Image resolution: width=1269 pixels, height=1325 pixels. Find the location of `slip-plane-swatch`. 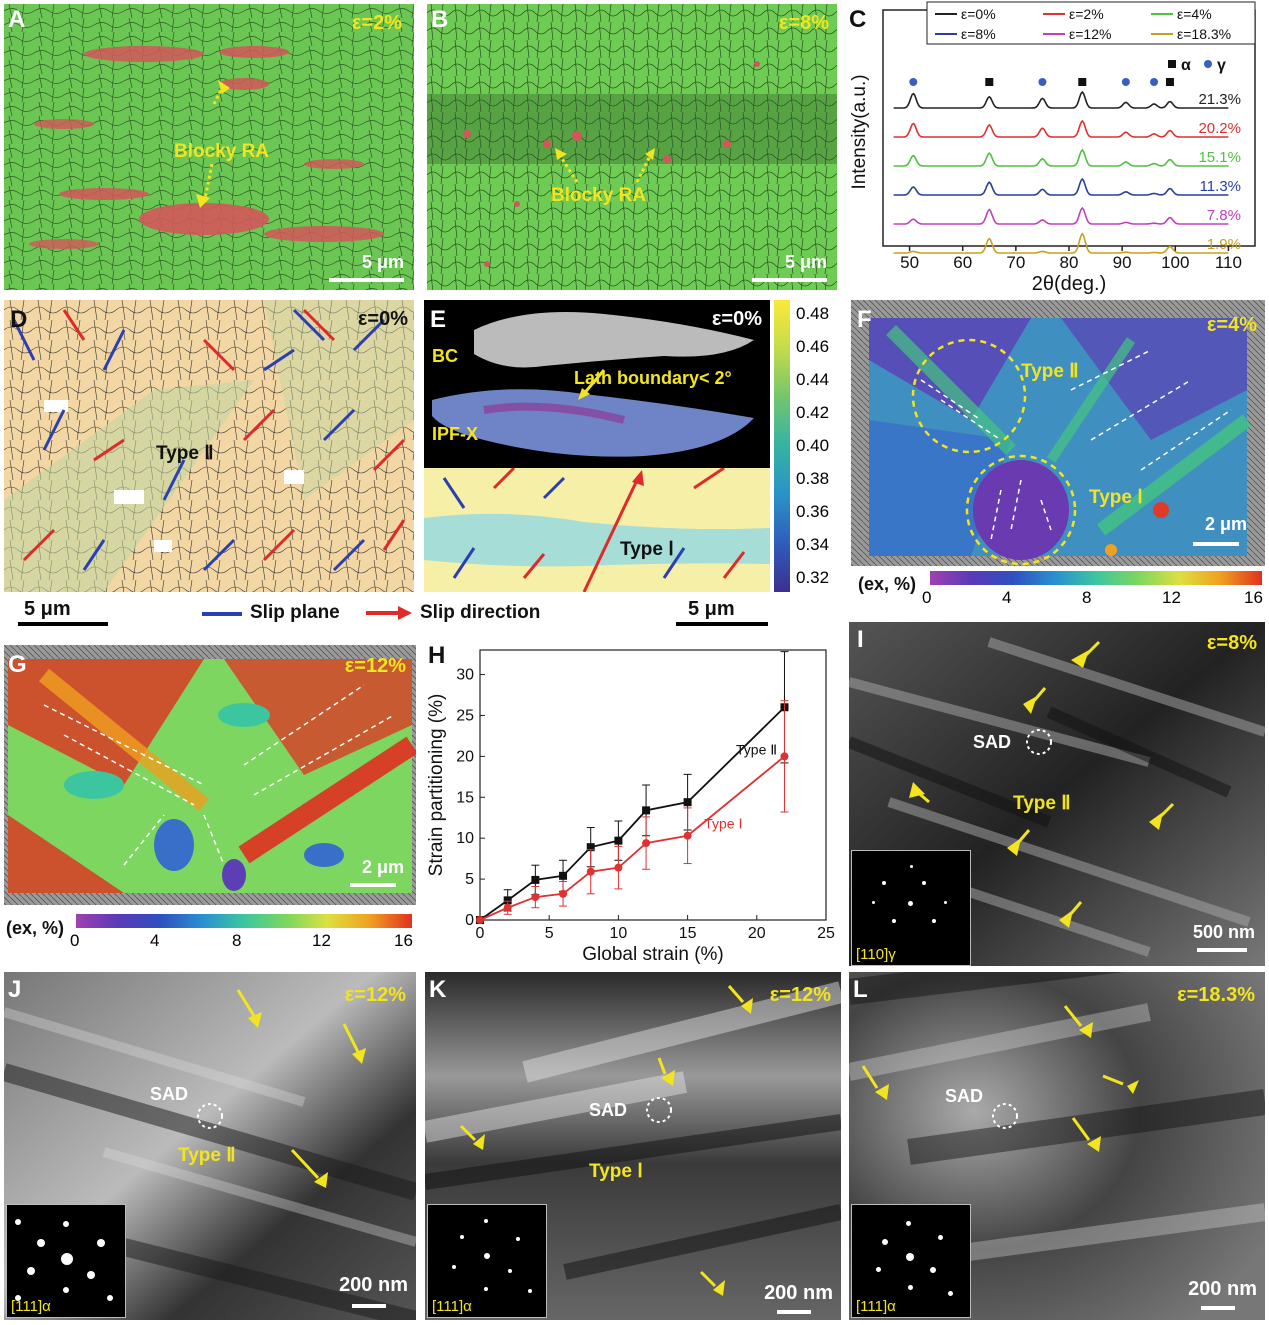

slip-plane-swatch is located at coordinates (222, 614).